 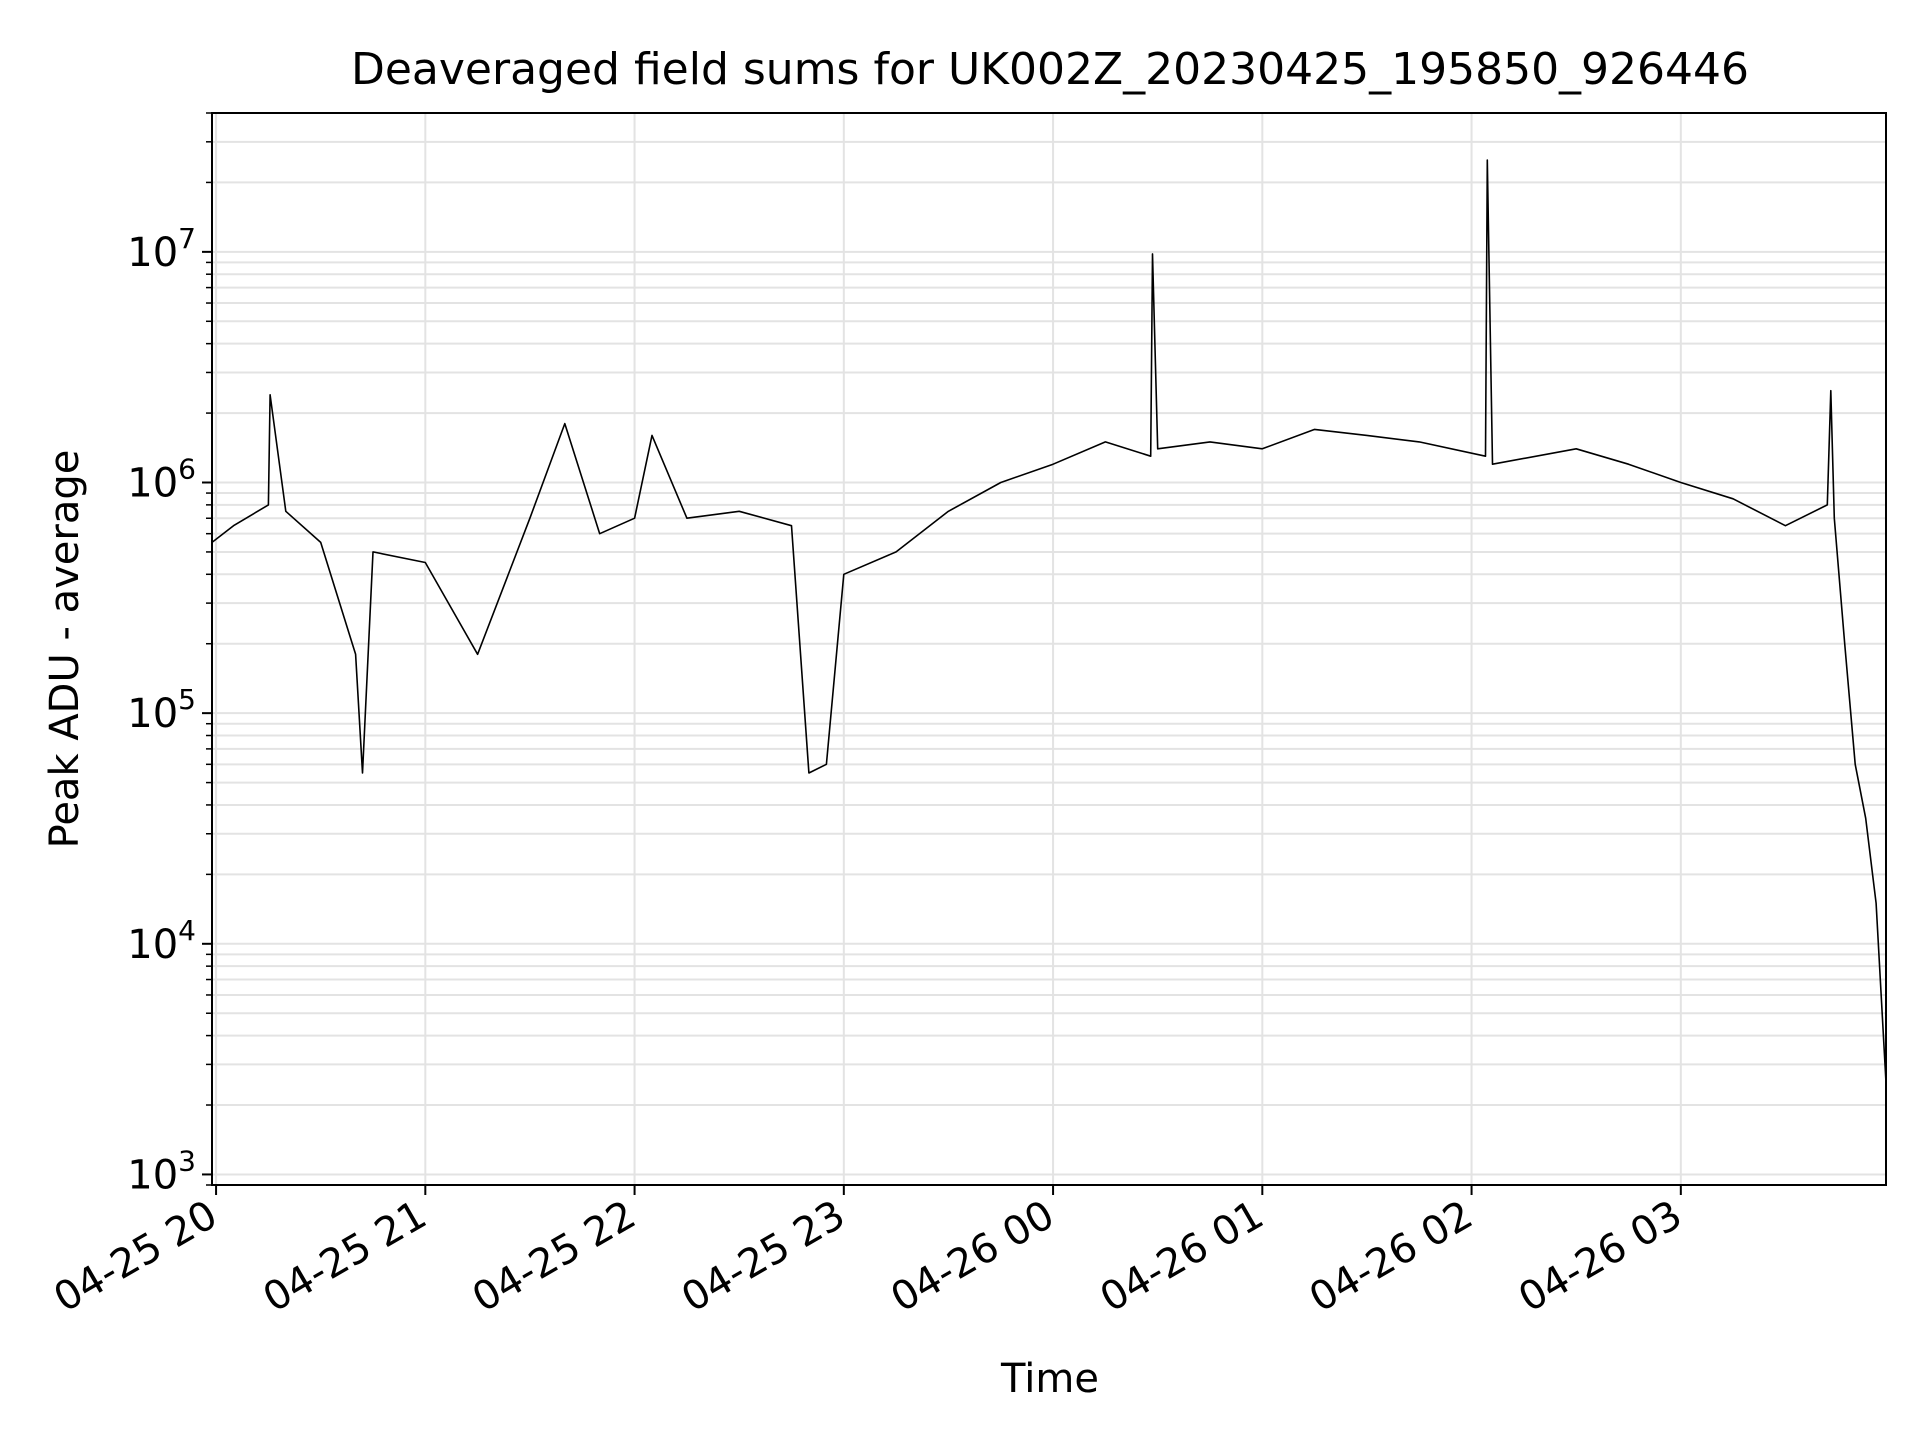 What do you see at coordinates (187, 930) in the screenshot?
I see `y-tick-exponent: 4` at bounding box center [187, 930].